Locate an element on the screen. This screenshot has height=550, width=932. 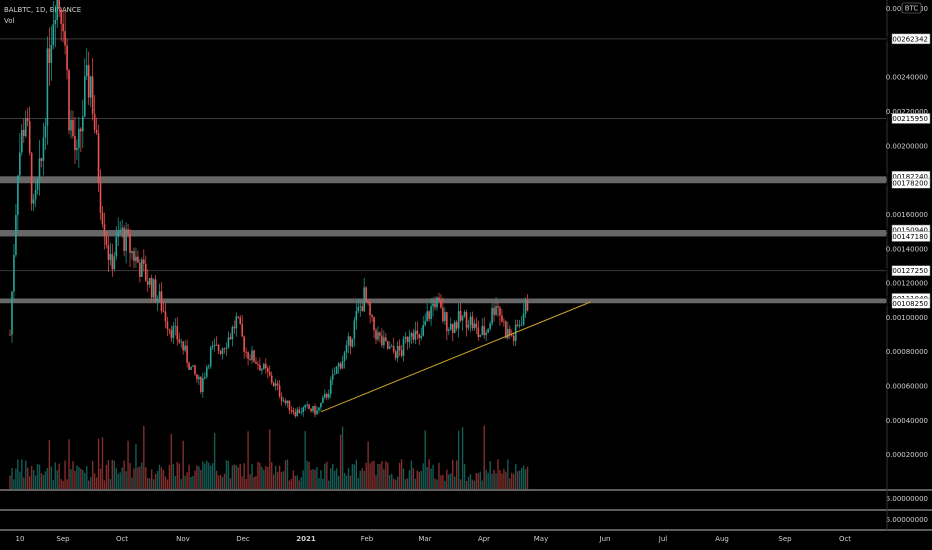
y-tick-label: 0.00100000 is located at coordinates (907, 318).